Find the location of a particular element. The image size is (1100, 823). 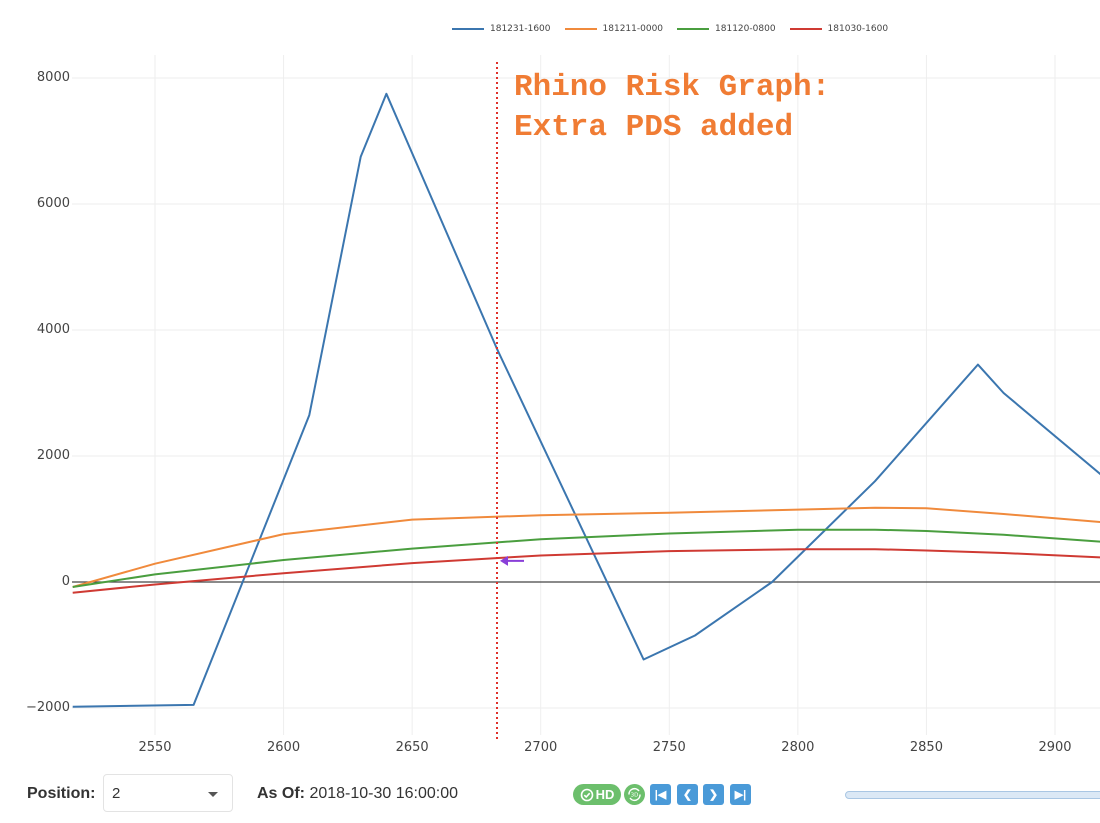

legend-label: 181231-1600 is located at coordinates (520, 29).